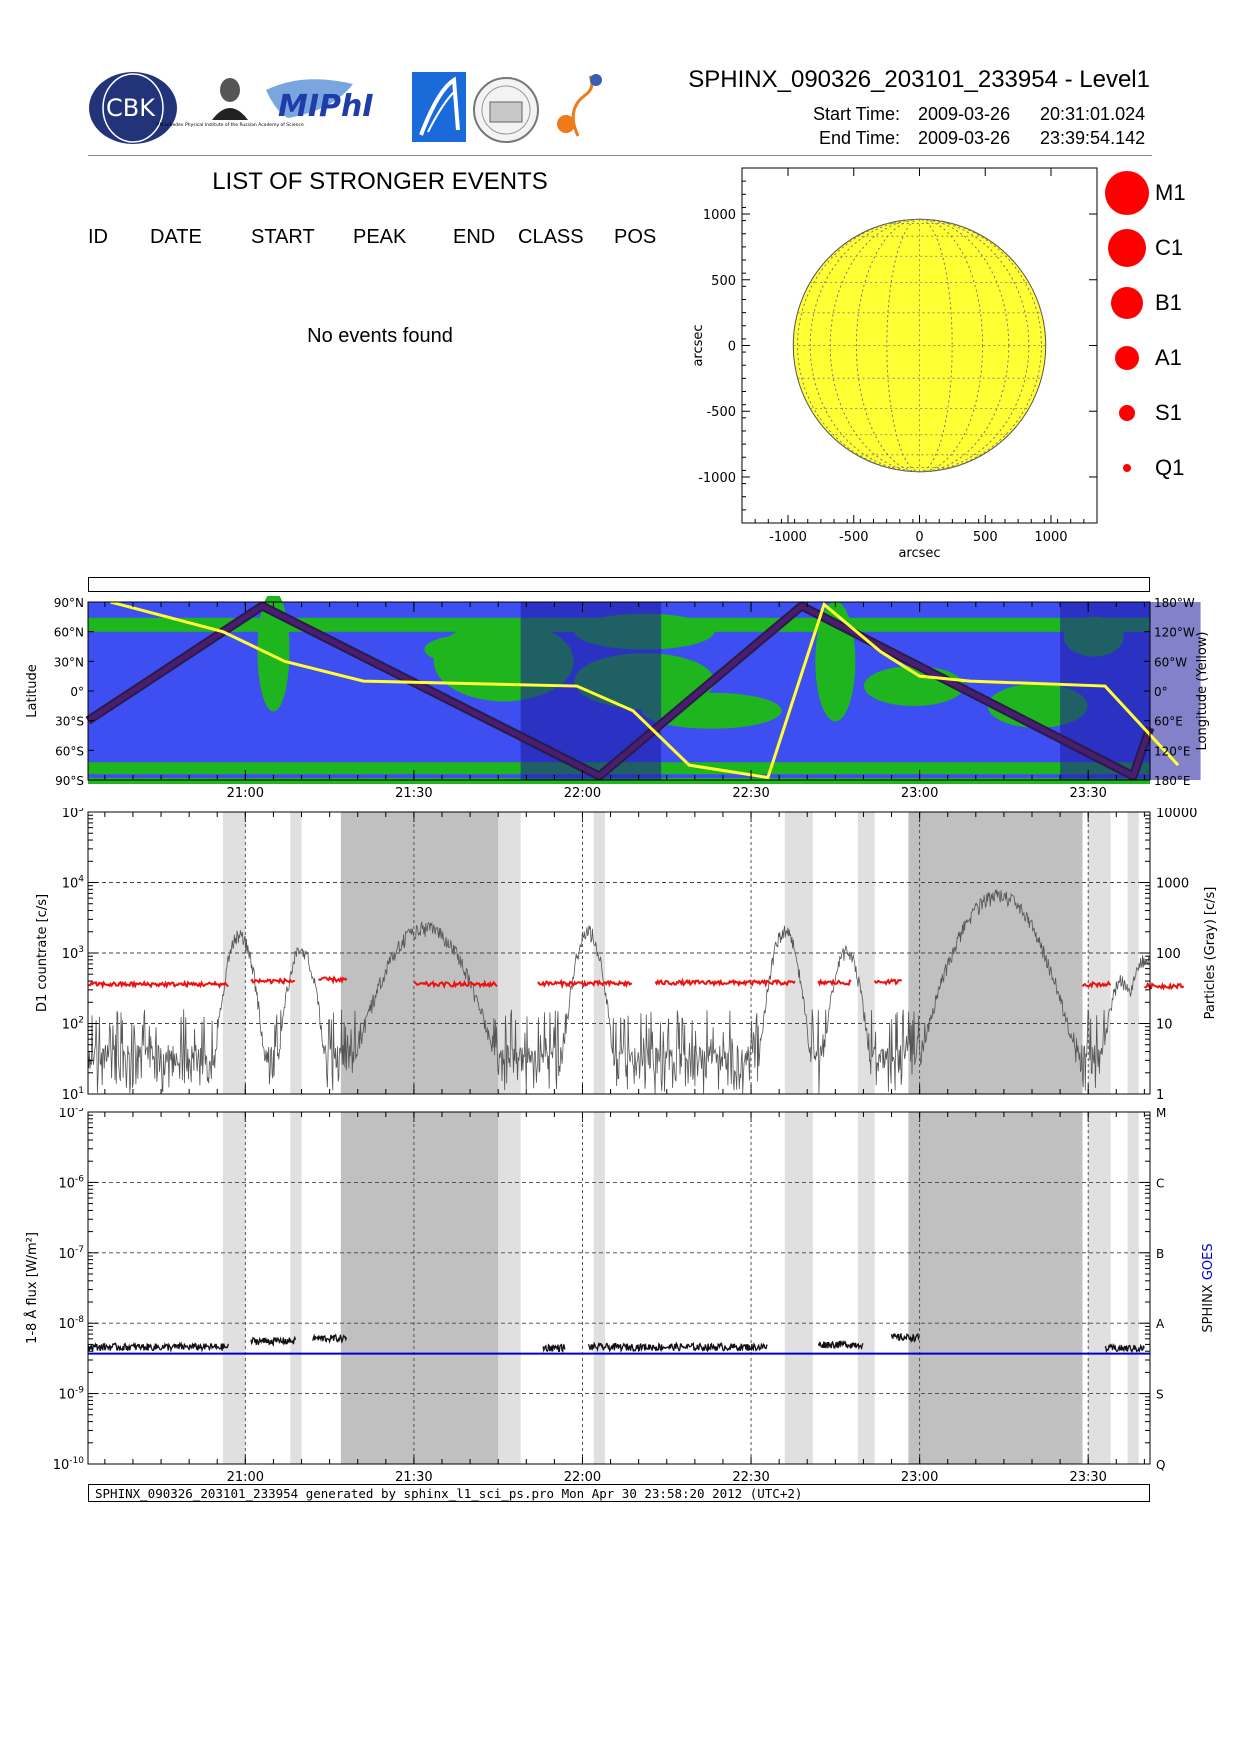 Image resolution: width=1240 pixels, height=1754 pixels. What do you see at coordinates (1208, 1306) in the screenshot?
I see `flux-legend-sphinx: SPHINX` at bounding box center [1208, 1306].